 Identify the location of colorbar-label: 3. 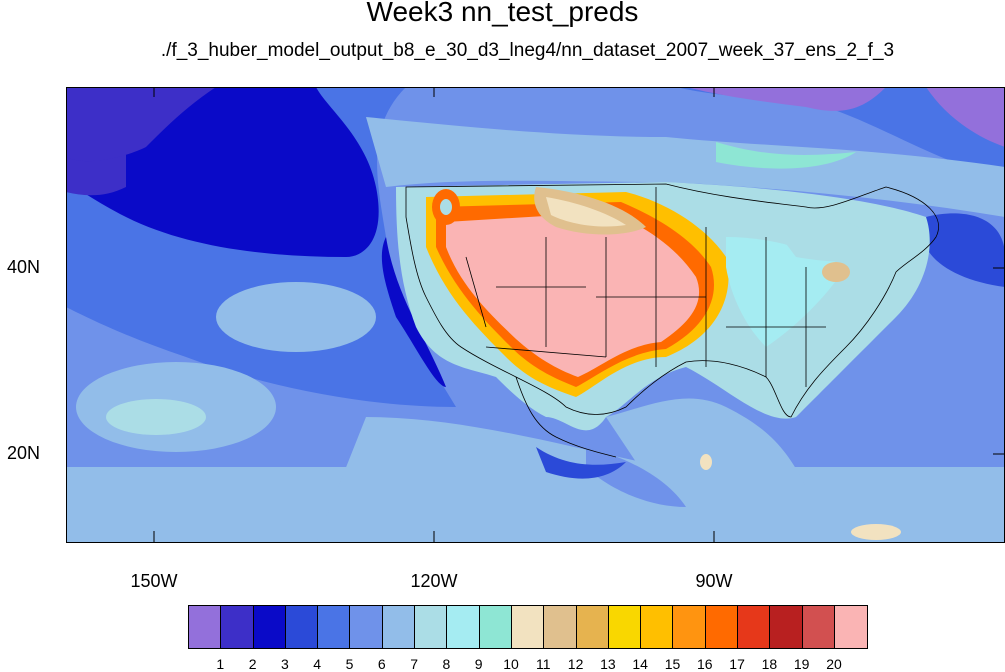
(284, 664).